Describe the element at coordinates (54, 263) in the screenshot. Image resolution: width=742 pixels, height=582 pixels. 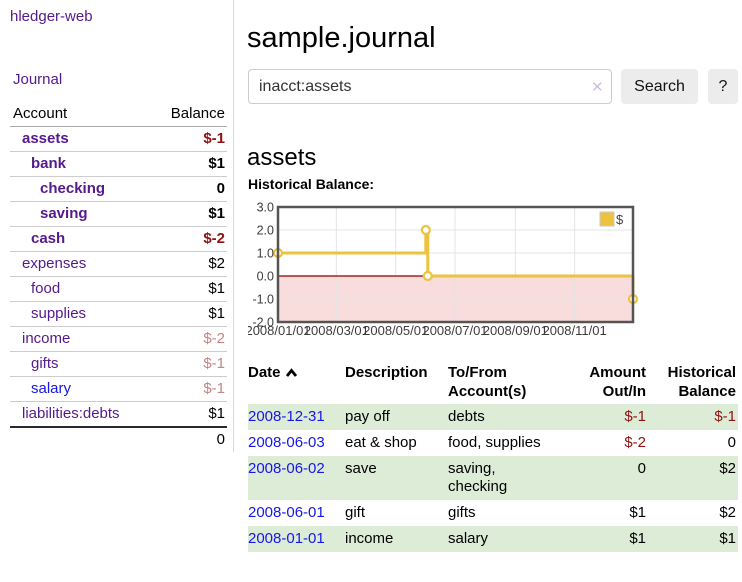
I see `account-link: expenses` at that location.